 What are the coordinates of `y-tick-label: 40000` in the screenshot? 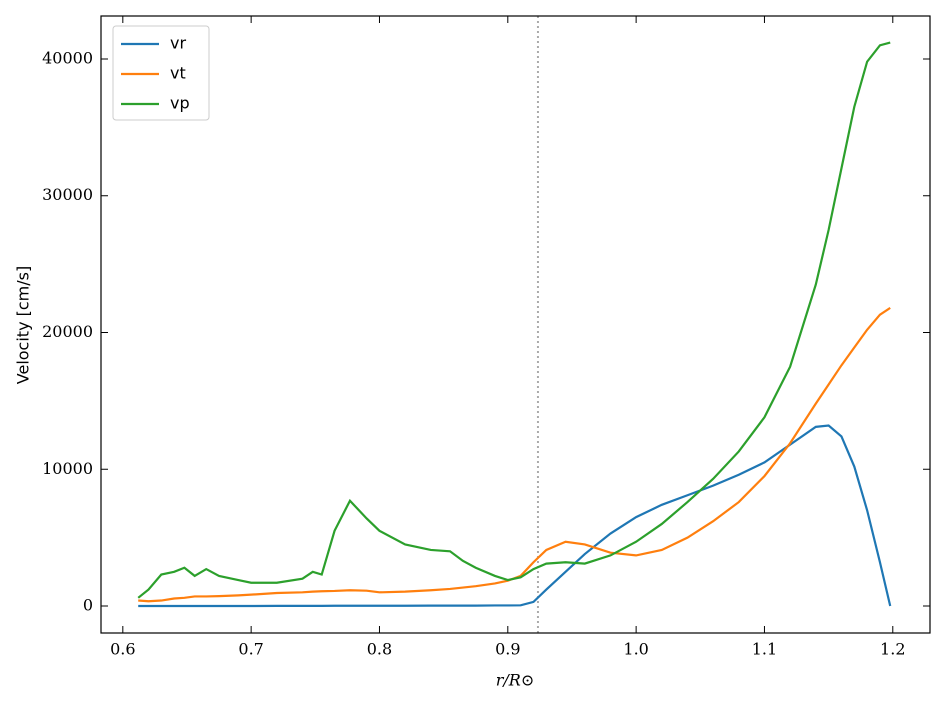 It's located at (67, 57).